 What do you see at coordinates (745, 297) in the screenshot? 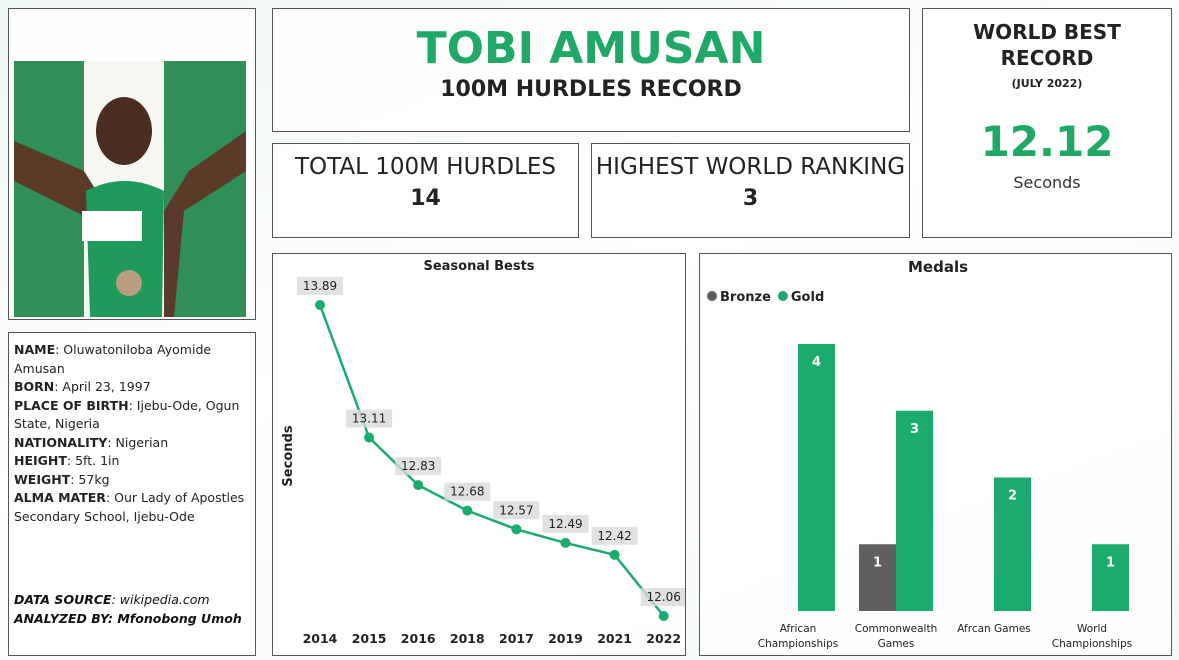
I see `legend-label: Bronze` at bounding box center [745, 297].